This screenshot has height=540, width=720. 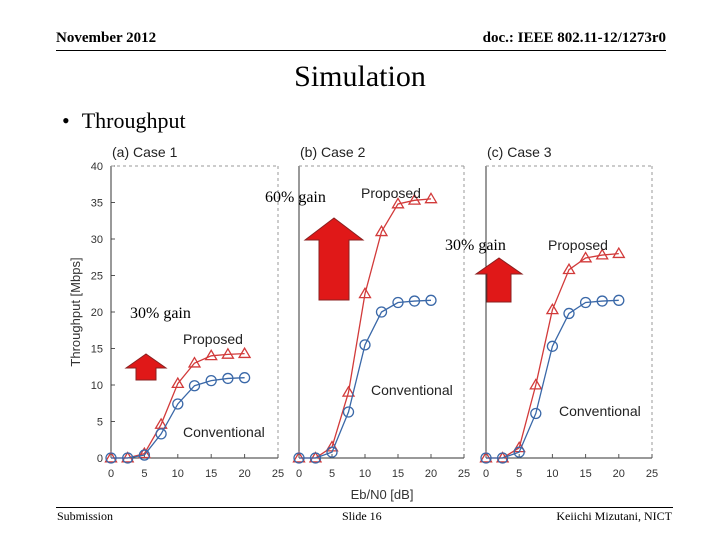 What do you see at coordinates (97, 167) in the screenshot?
I see `y-tick-label: 40` at bounding box center [97, 167].